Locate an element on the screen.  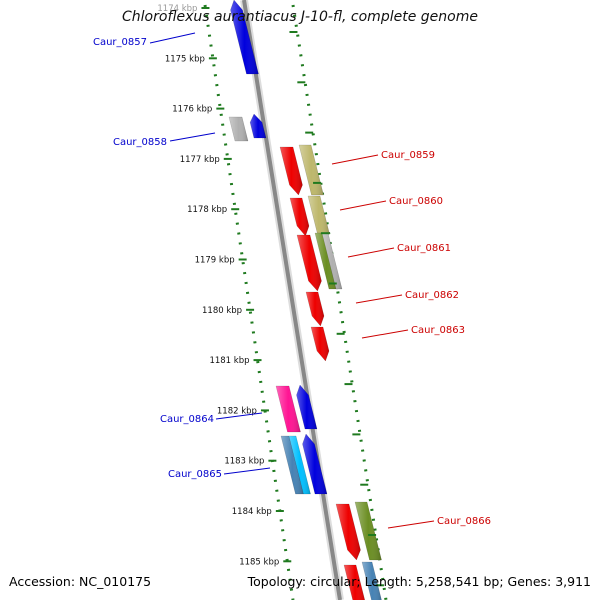
gene-label: Caur_0861 is located at coordinates (424, 248).